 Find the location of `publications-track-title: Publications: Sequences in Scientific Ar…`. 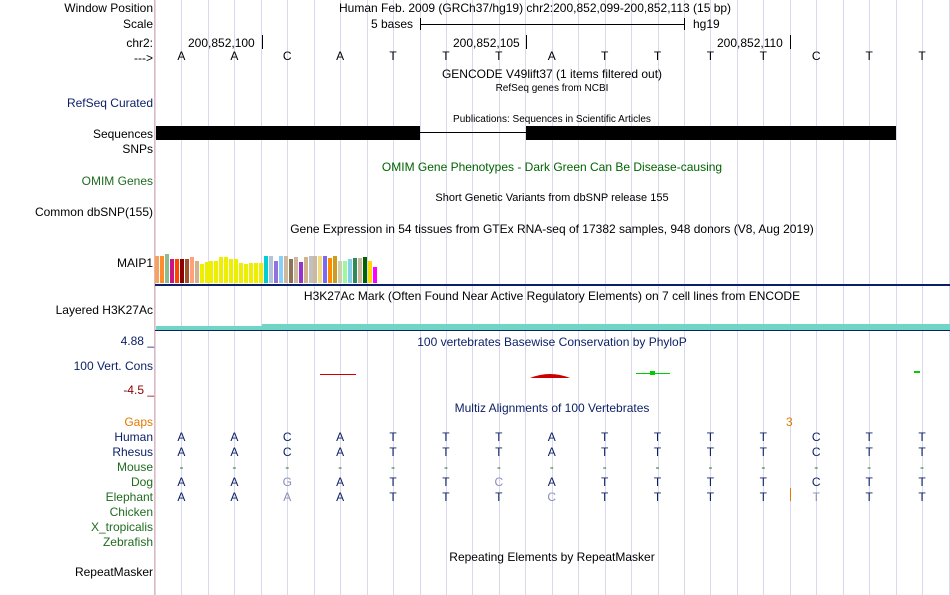

publications-track-title: Publications: Sequences in Scientific Ar… is located at coordinates (552, 119).